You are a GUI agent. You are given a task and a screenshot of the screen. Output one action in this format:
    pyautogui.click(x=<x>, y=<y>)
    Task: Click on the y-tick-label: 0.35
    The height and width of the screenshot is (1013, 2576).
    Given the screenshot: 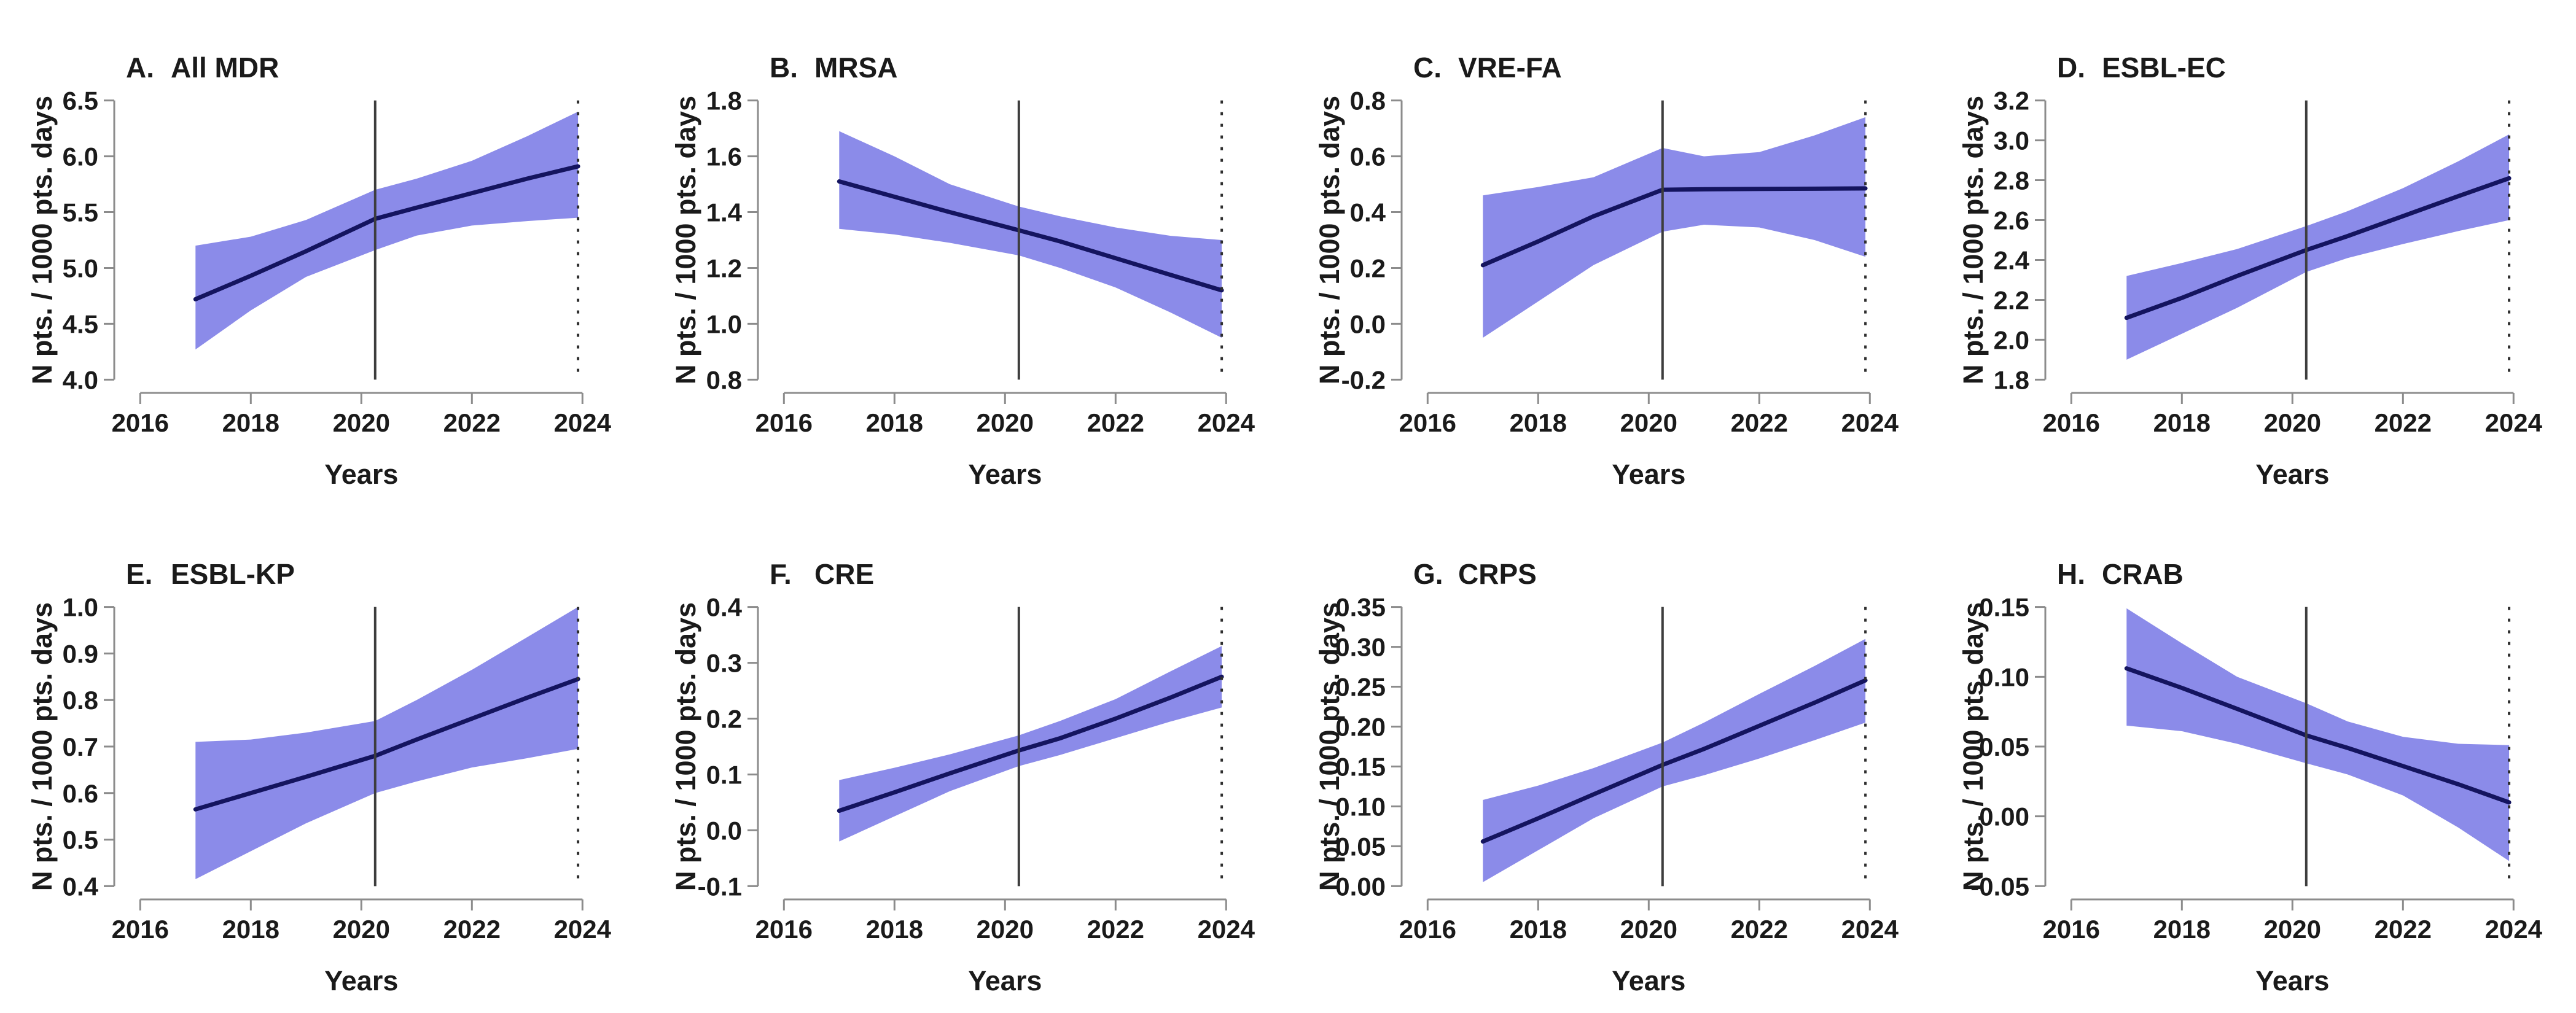 What is the action you would take?
    pyautogui.click(x=1360, y=607)
    